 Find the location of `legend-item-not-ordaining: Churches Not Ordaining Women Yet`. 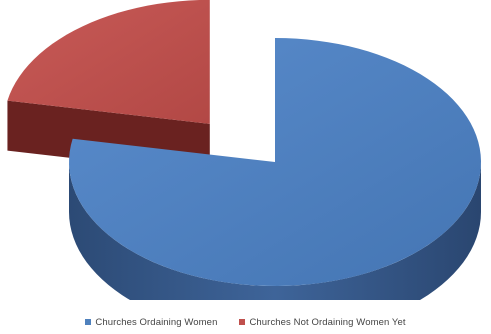

legend-item-not-ordaining: Churches Not Ordaining Women Yet is located at coordinates (322, 322).